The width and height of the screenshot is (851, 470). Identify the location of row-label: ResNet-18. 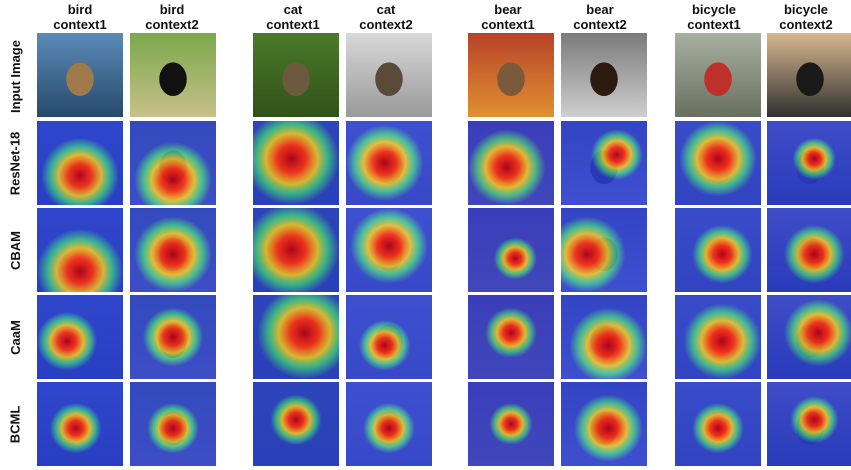
(15, 163).